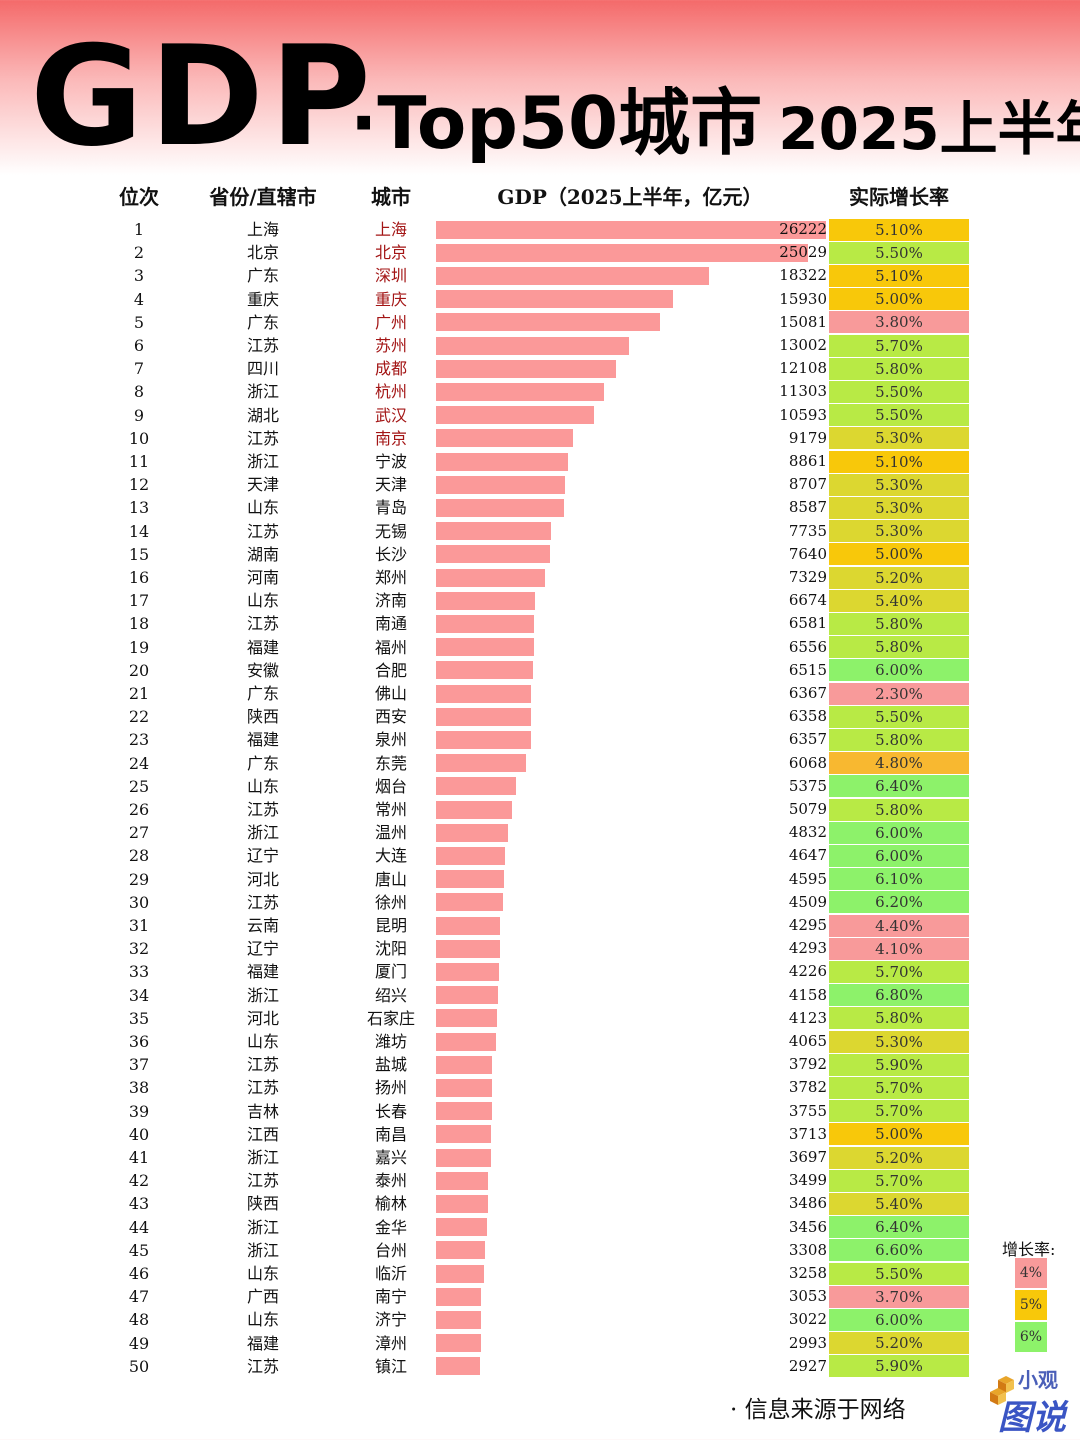  What do you see at coordinates (807, 809) in the screenshot?
I see `gdp-value-label: 5079` at bounding box center [807, 809].